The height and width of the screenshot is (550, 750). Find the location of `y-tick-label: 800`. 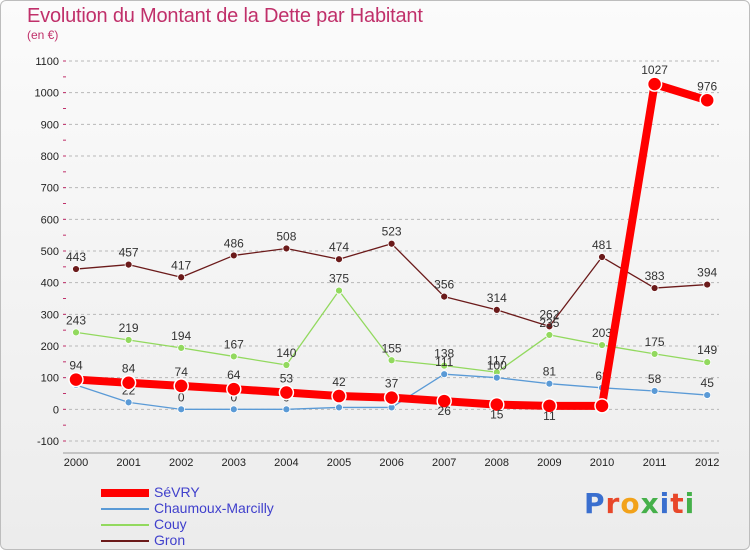

y-tick-label: 800 is located at coordinates (50, 157).